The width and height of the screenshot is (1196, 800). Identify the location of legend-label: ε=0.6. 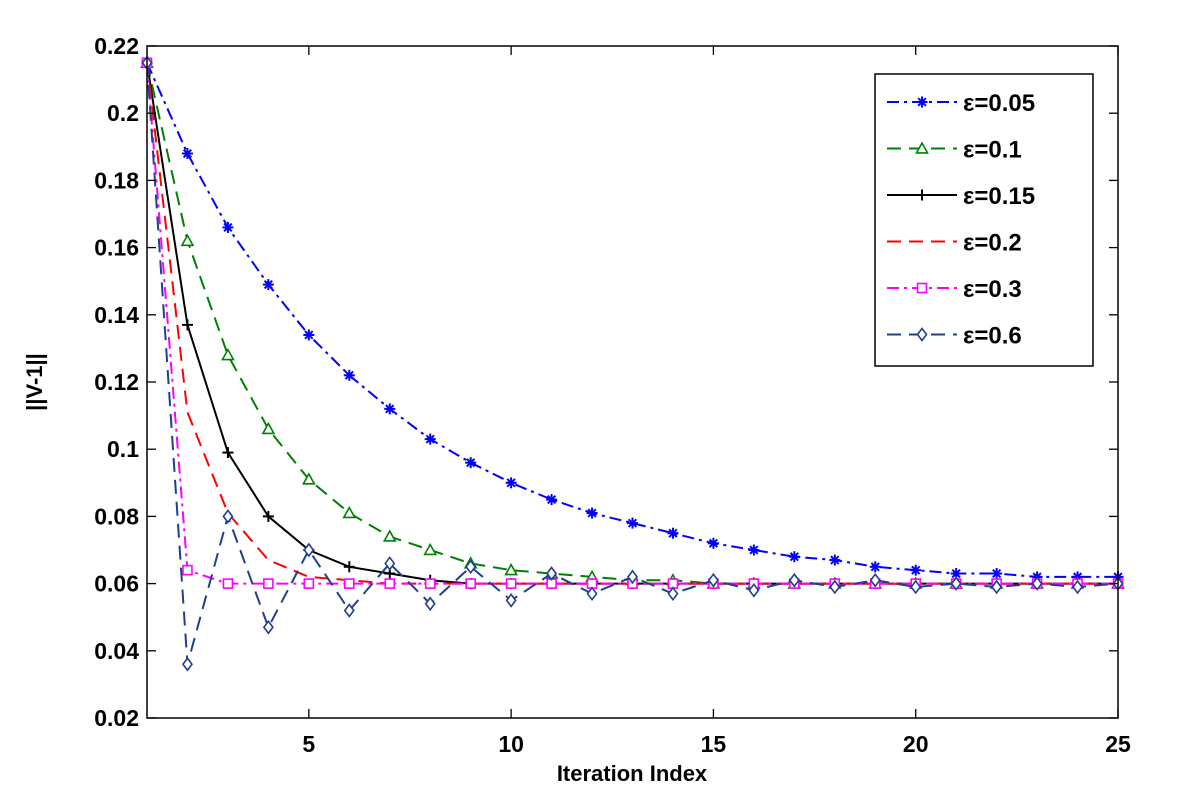
(992, 336).